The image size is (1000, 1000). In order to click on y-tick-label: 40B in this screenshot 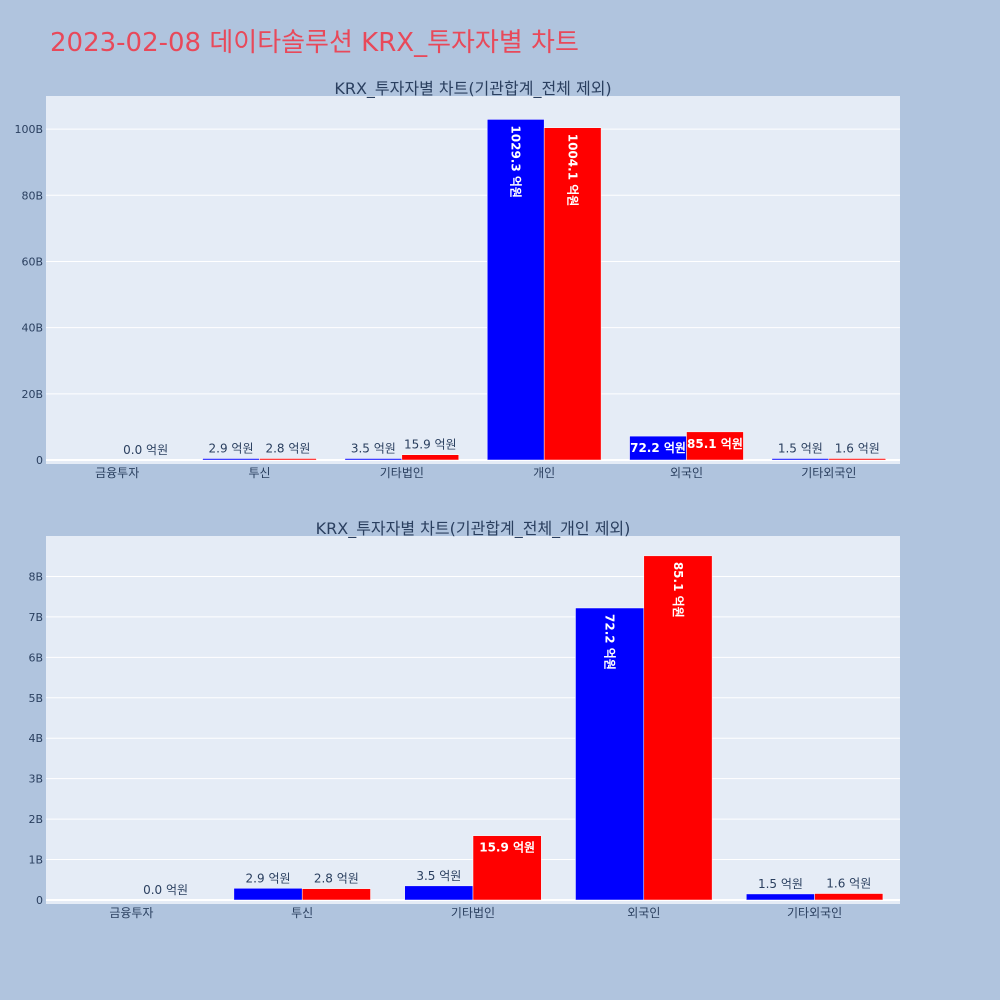, I will do `click(32, 328)`.